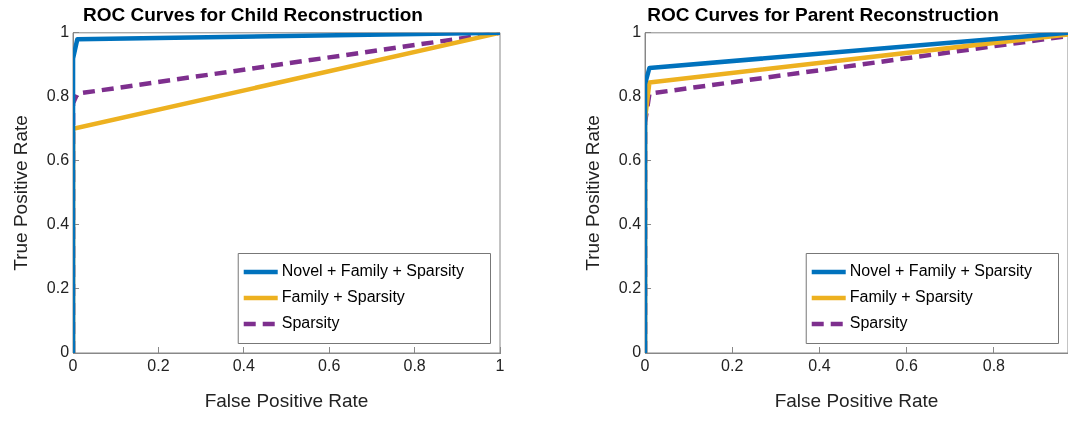 The image size is (1068, 421). What do you see at coordinates (253, 14) in the screenshot?
I see `chart-title: ROC Curves for Child Reconstruction` at bounding box center [253, 14].